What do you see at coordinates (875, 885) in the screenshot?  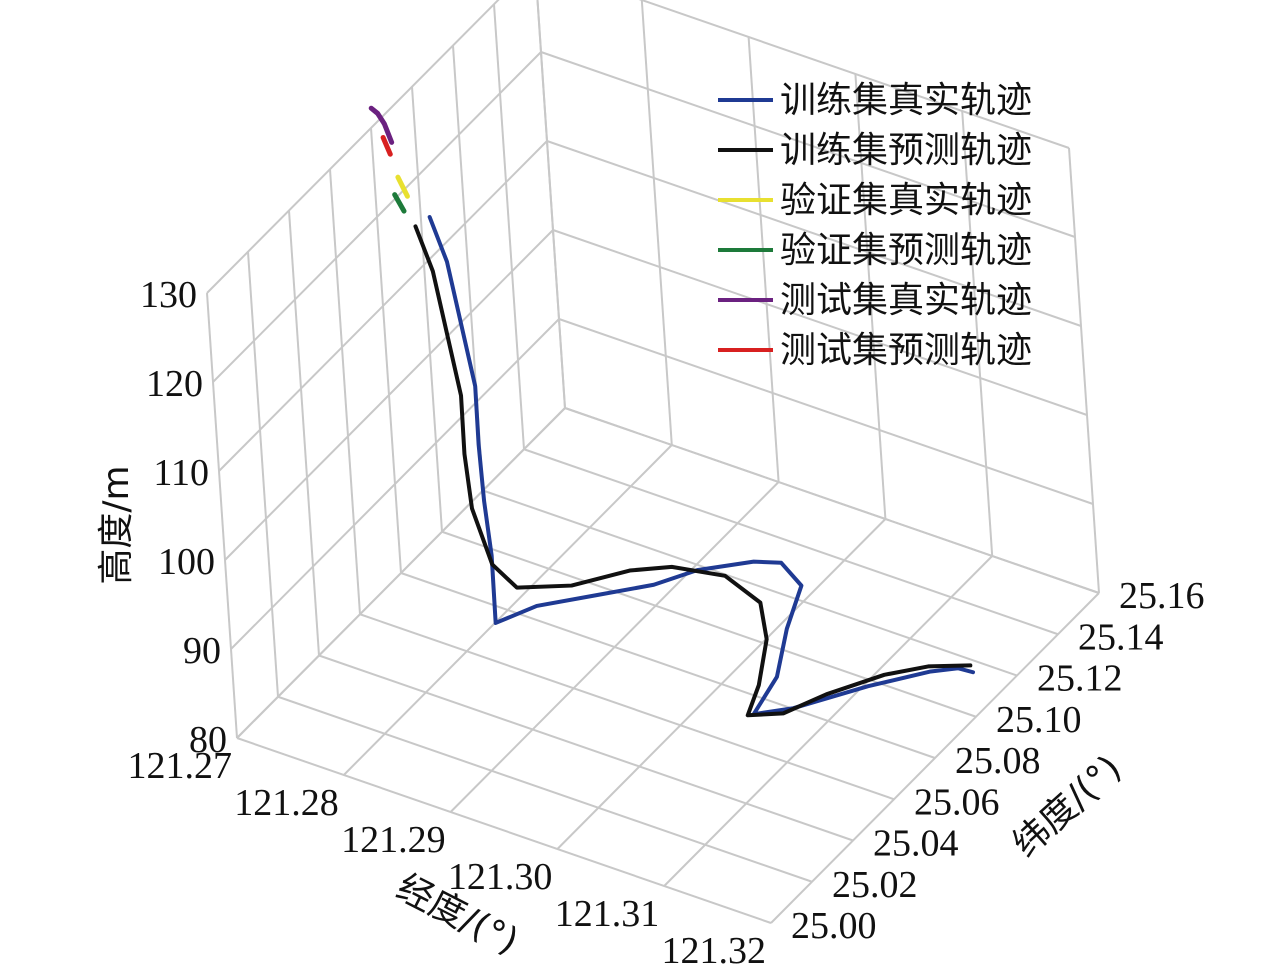 I see `y-tick-label: 25.02` at bounding box center [875, 885].